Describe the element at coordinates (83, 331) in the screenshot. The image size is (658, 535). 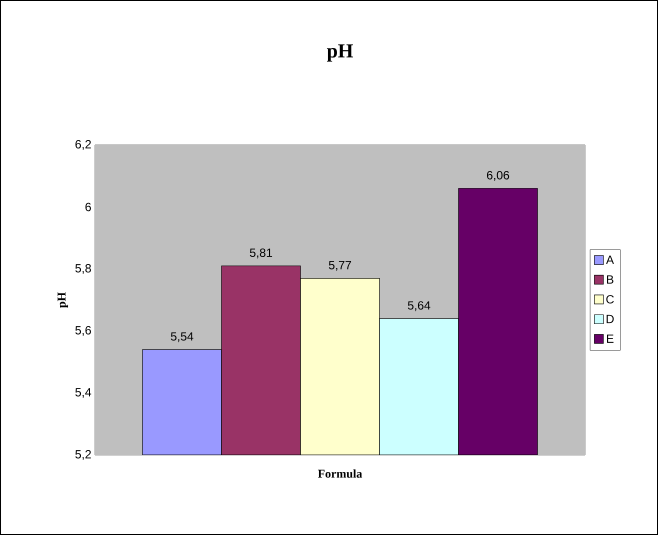
I see `y-tick-label: 5,6` at that location.